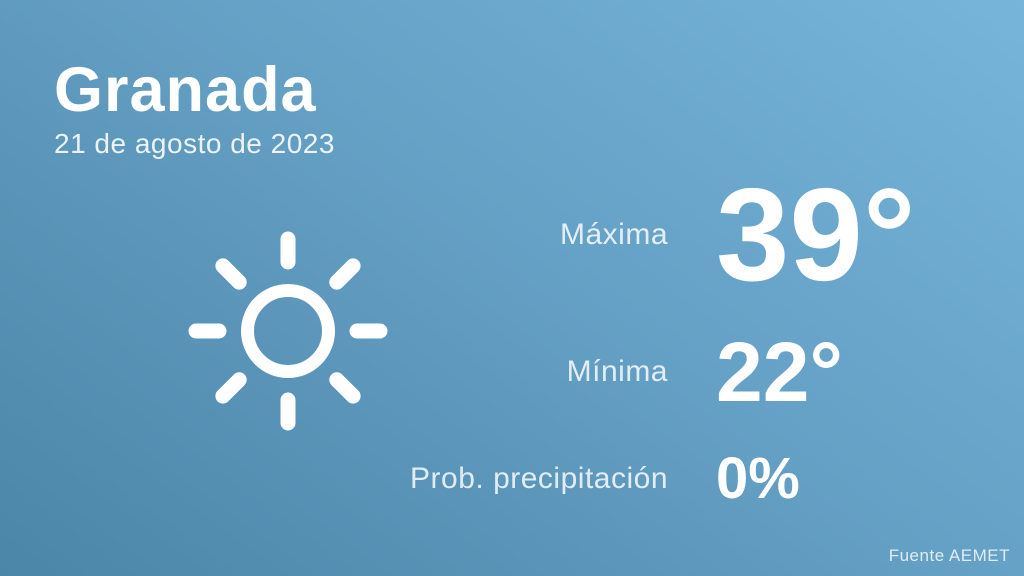  Describe the element at coordinates (695, 479) in the screenshot. I see `stat-row-precipitation: Prob. precipitación 0%` at that location.